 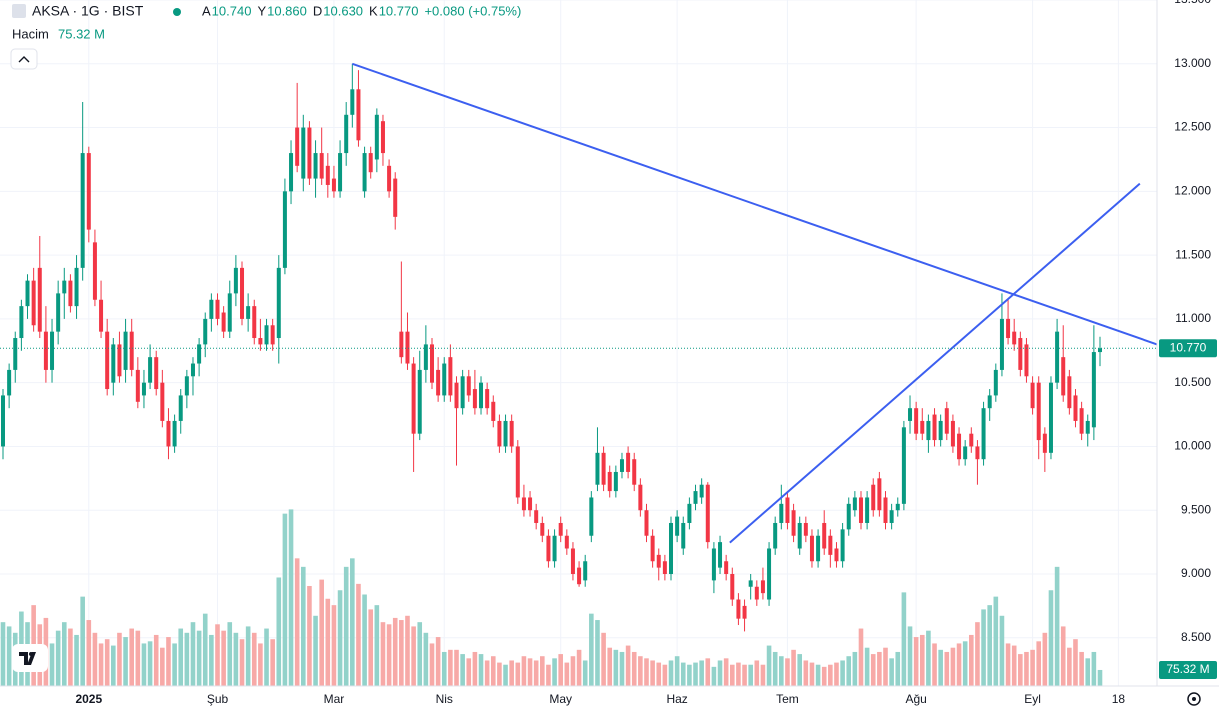 I want to click on settings-icon, so click(x=1194, y=699).